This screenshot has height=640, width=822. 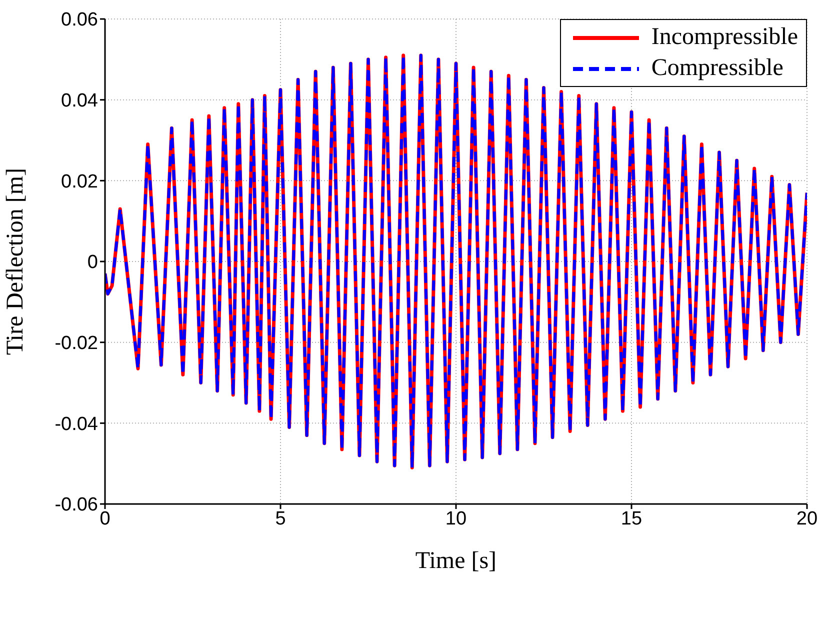 I want to click on legend-label: Compressible, so click(x=717, y=68).